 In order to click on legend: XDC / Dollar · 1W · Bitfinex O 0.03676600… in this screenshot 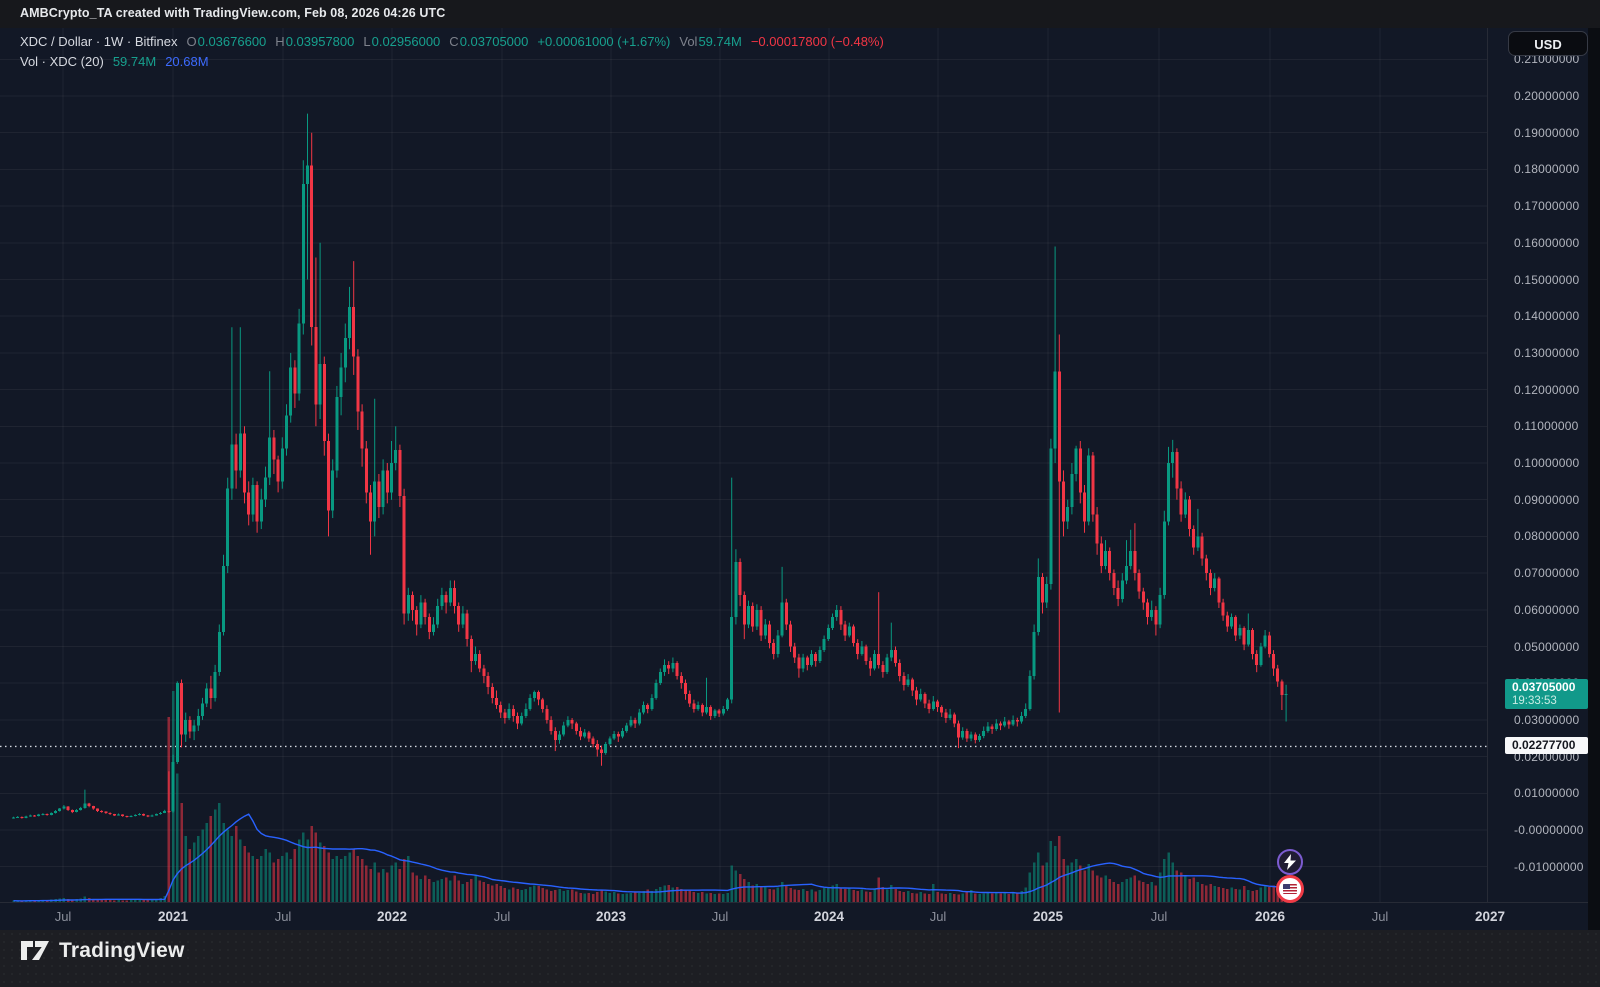, I will do `click(452, 53)`.